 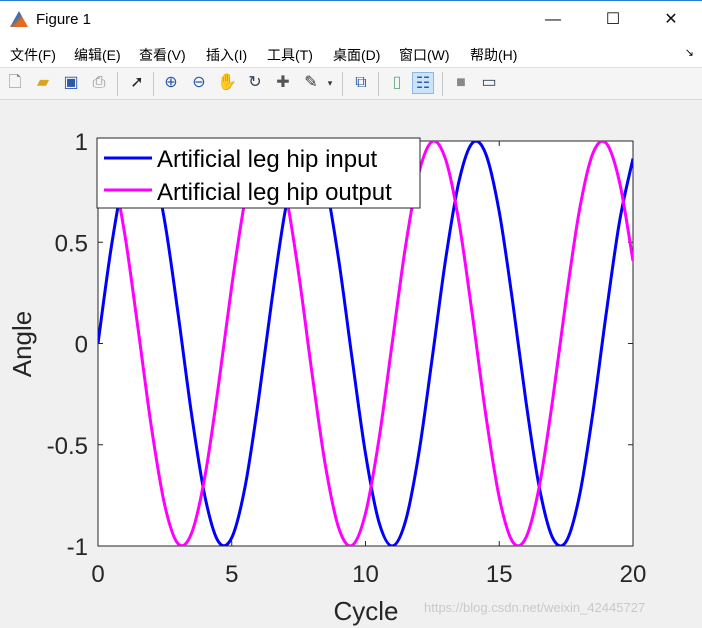 What do you see at coordinates (613, 19) in the screenshot?
I see `maximize-button: ☐` at bounding box center [613, 19].